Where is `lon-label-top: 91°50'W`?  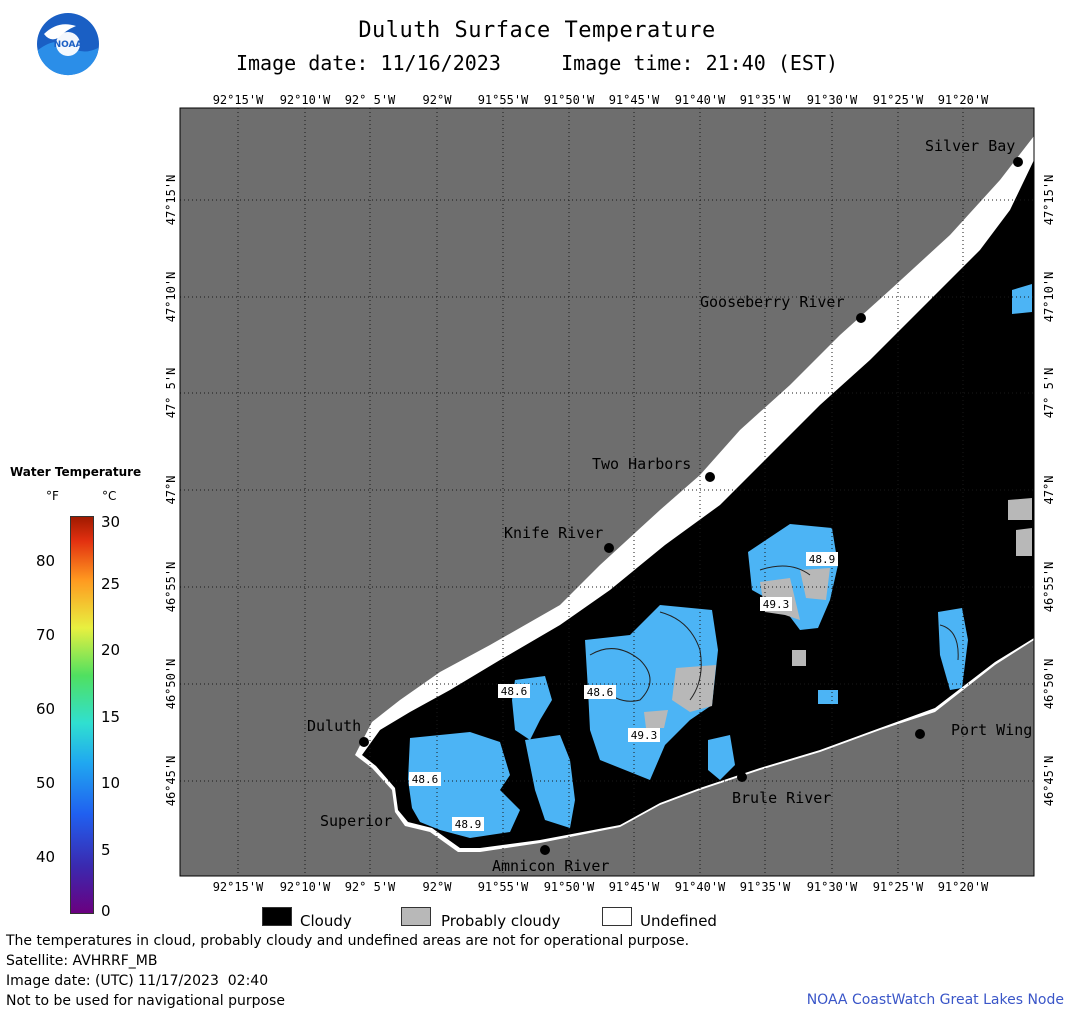 lon-label-top: 91°50'W is located at coordinates (569, 100).